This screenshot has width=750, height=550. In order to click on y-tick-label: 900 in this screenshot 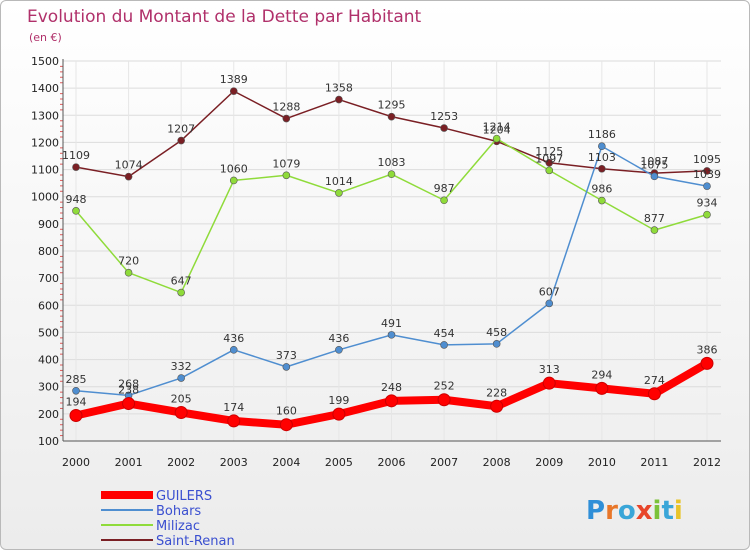, I will do `click(48, 224)`.